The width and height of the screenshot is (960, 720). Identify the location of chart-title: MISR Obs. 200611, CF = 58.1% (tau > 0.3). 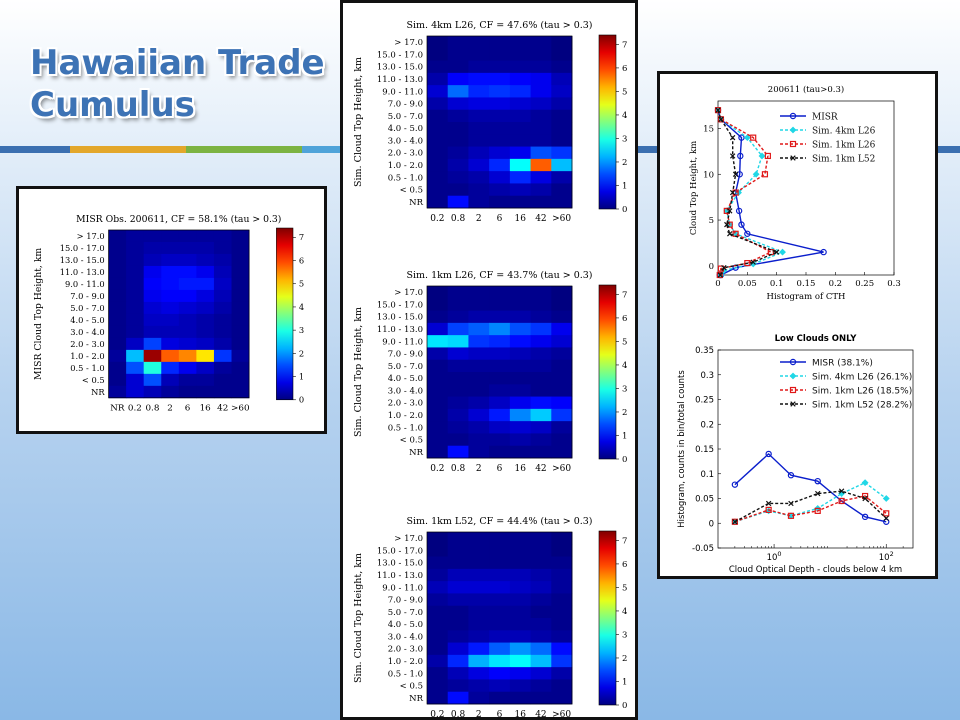
(178, 219).